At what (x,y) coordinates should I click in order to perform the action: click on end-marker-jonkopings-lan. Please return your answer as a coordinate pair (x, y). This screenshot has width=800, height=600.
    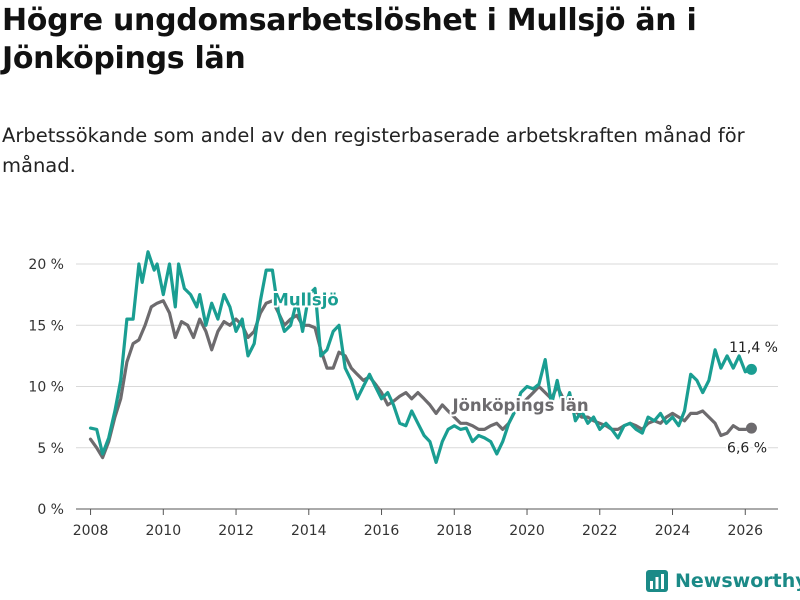
    Looking at the image, I should click on (751, 428).